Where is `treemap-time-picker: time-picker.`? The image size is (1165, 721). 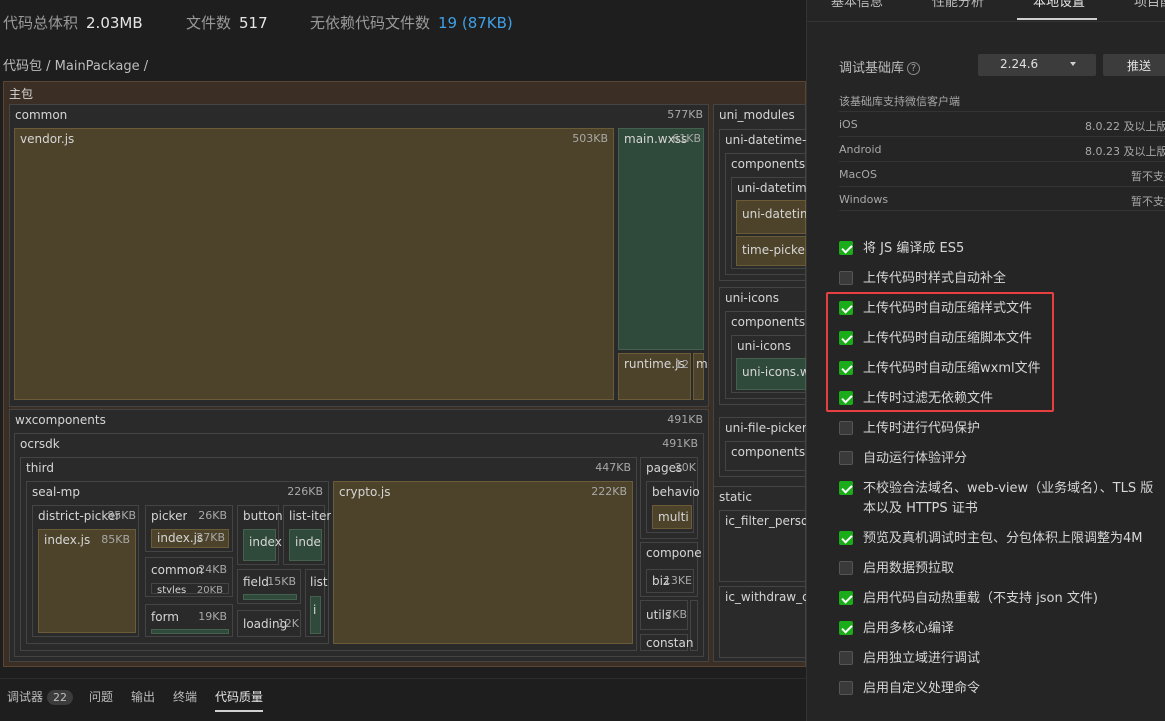
treemap-time-picker: time-picker. is located at coordinates (774, 251).